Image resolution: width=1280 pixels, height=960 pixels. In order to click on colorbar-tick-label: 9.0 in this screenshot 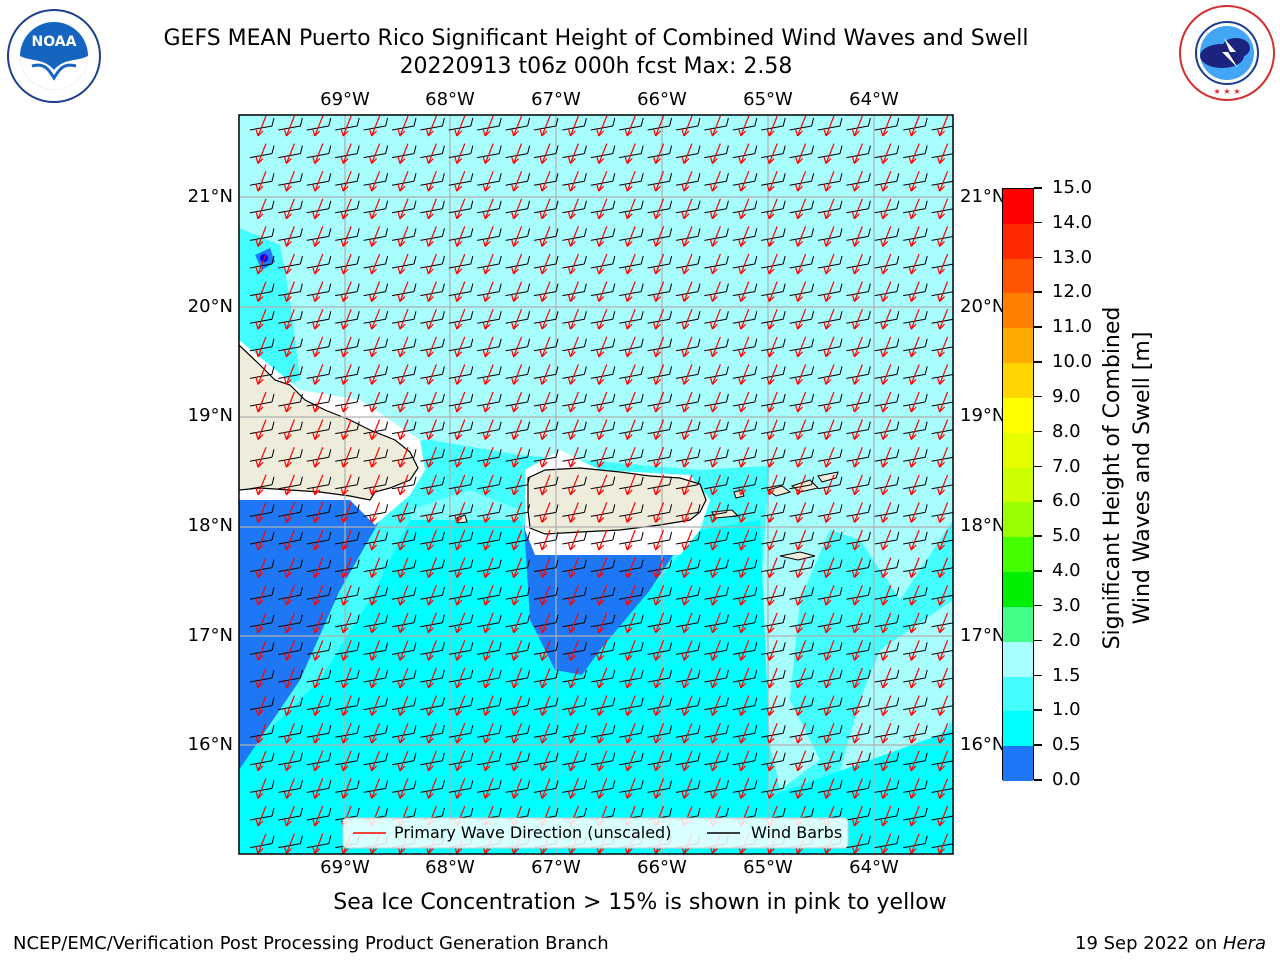, I will do `click(1066, 396)`.